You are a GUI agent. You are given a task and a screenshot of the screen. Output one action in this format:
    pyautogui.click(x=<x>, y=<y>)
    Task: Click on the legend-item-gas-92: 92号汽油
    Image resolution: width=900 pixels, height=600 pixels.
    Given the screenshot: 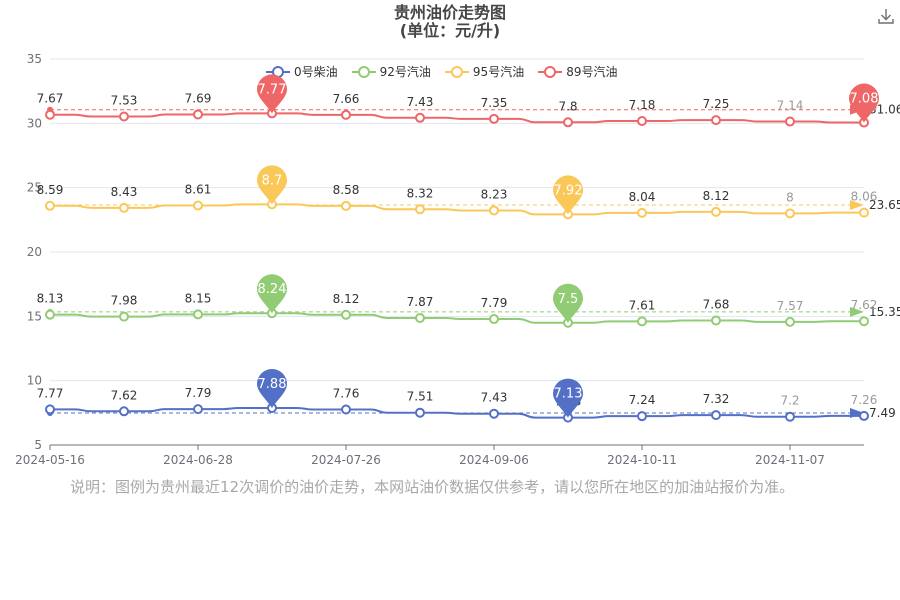 What is the action you would take?
    pyautogui.click(x=391, y=71)
    